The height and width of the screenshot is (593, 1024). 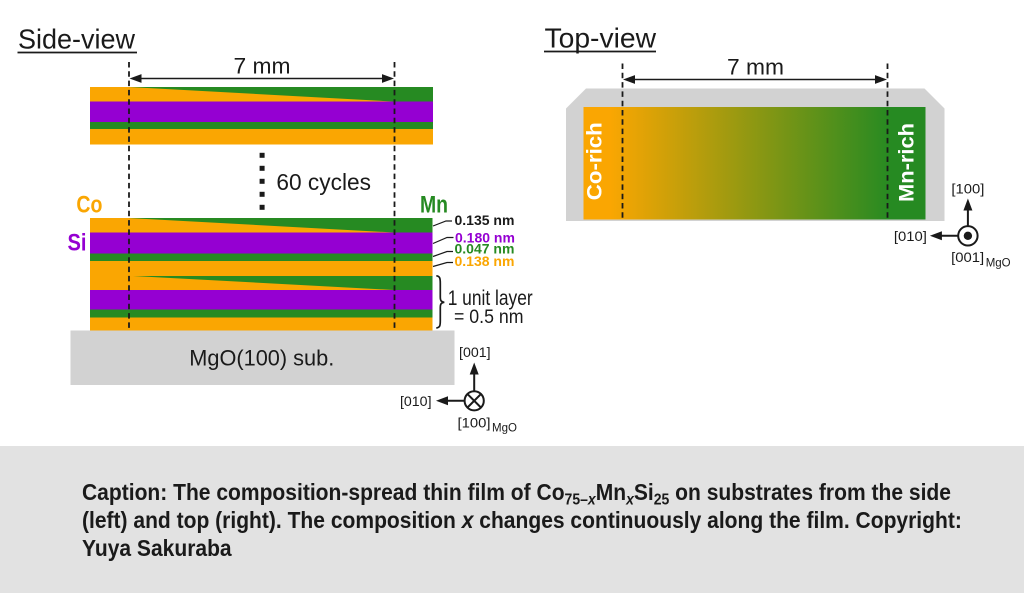 What do you see at coordinates (261, 358) in the screenshot?
I see `svg-text: MgO(100) sub.` at bounding box center [261, 358].